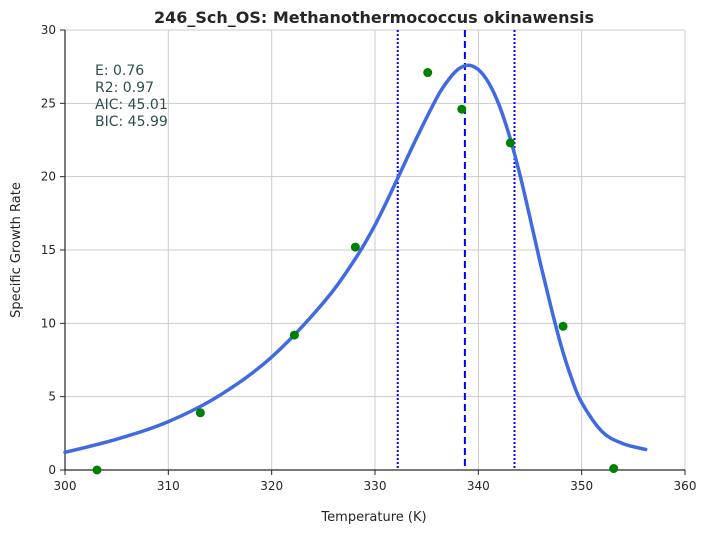 This screenshot has width=706, height=533. What do you see at coordinates (16, 250) in the screenshot?
I see `y-axis-label: Specific Growth Rate` at bounding box center [16, 250].